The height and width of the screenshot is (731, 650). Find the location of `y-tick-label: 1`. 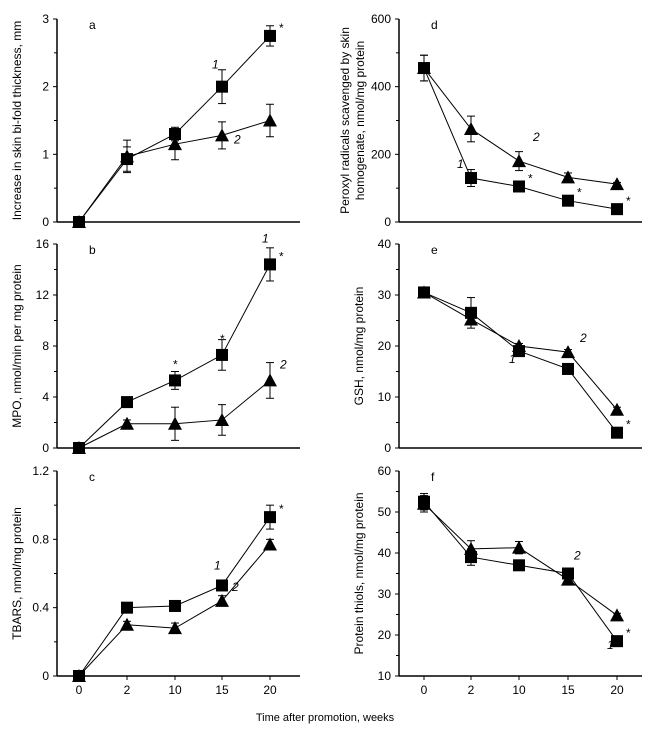

y-tick-label: 1 is located at coordinates (45, 154).